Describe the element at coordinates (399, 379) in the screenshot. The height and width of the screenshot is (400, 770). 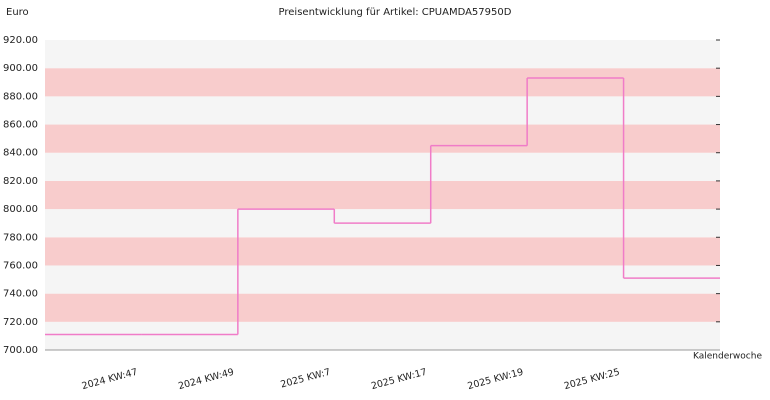
I see `x-tick-label: 2025 KW:17` at that location.